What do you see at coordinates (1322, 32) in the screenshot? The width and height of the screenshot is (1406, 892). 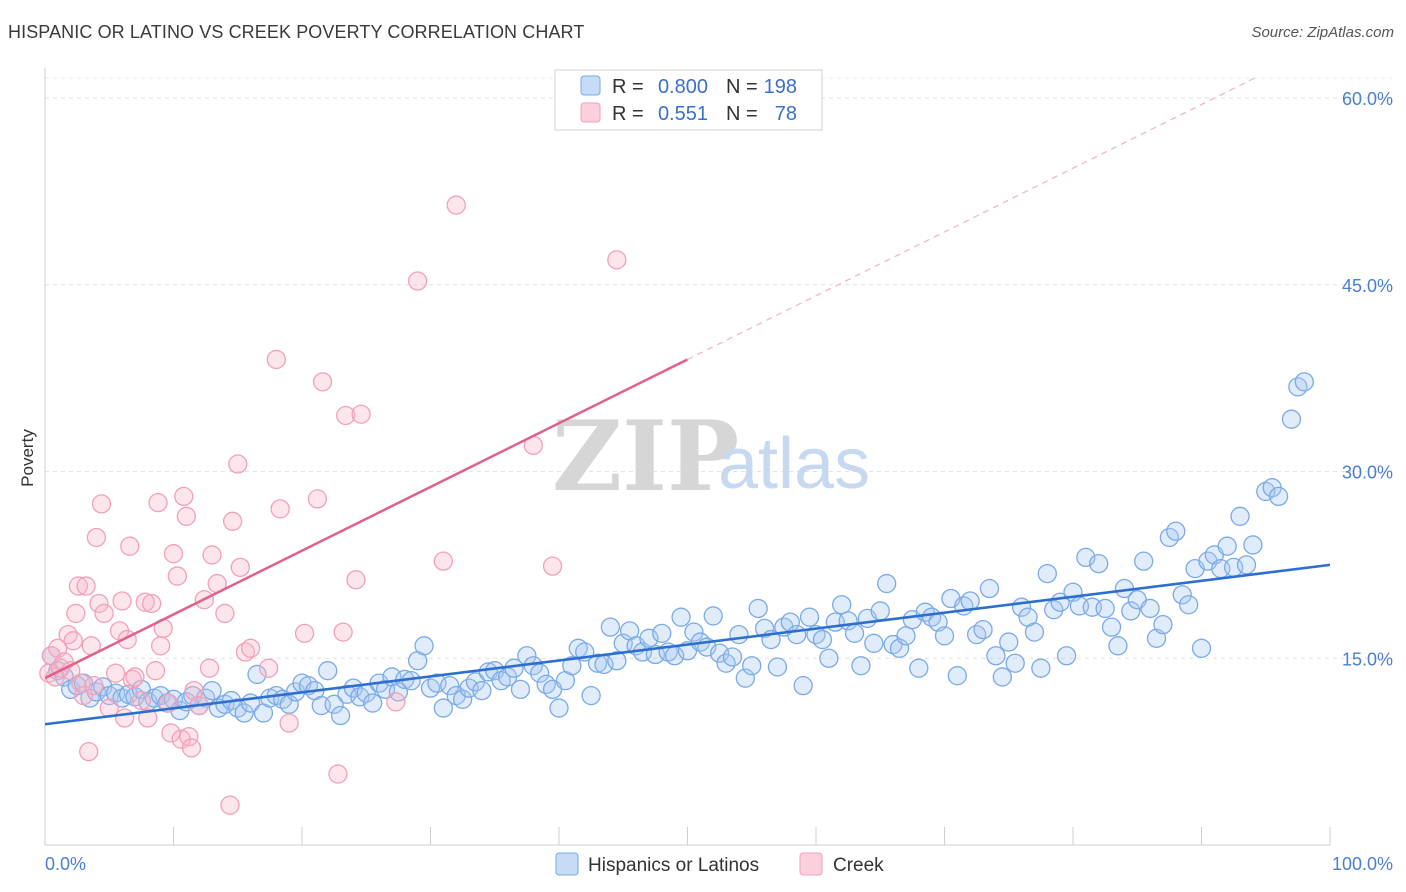 I see `chart-source: Source: ZipAtlas.com` at bounding box center [1322, 32].